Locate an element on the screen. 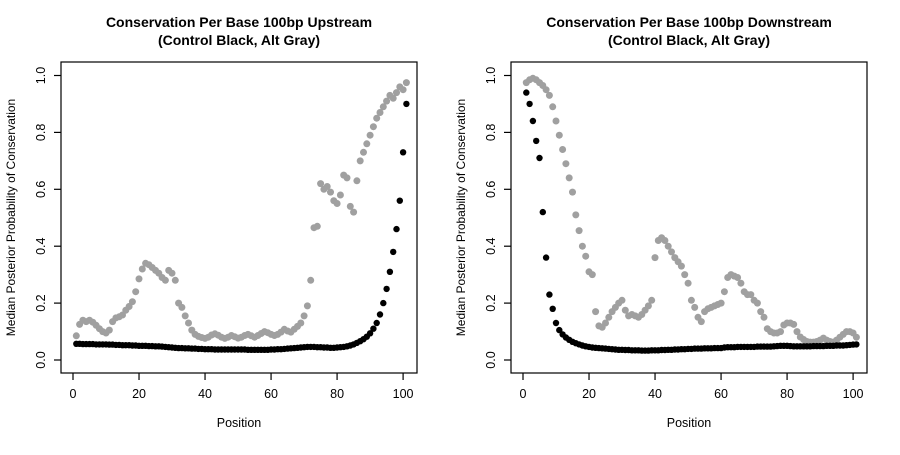  x-tick-label: 80 is located at coordinates (787, 394).